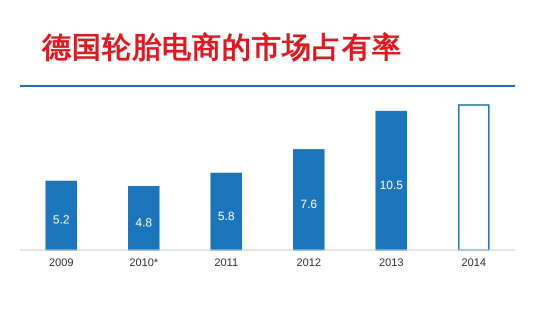 The height and width of the screenshot is (324, 533). Describe the element at coordinates (309, 203) in the screenshot. I see `data-label: 7.6` at that location.